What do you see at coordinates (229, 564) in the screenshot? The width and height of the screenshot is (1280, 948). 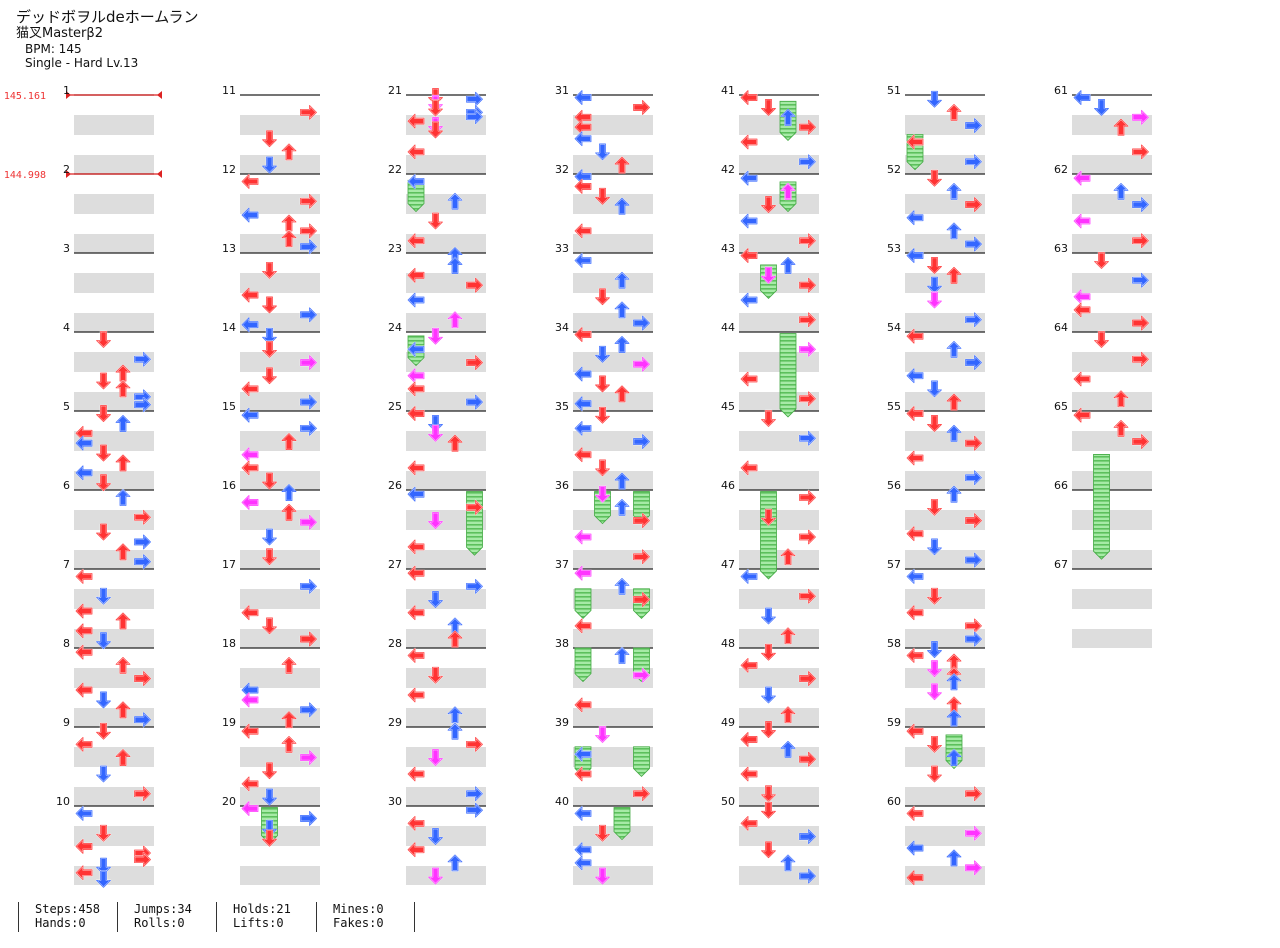 I see `measure-number: 17` at bounding box center [229, 564].